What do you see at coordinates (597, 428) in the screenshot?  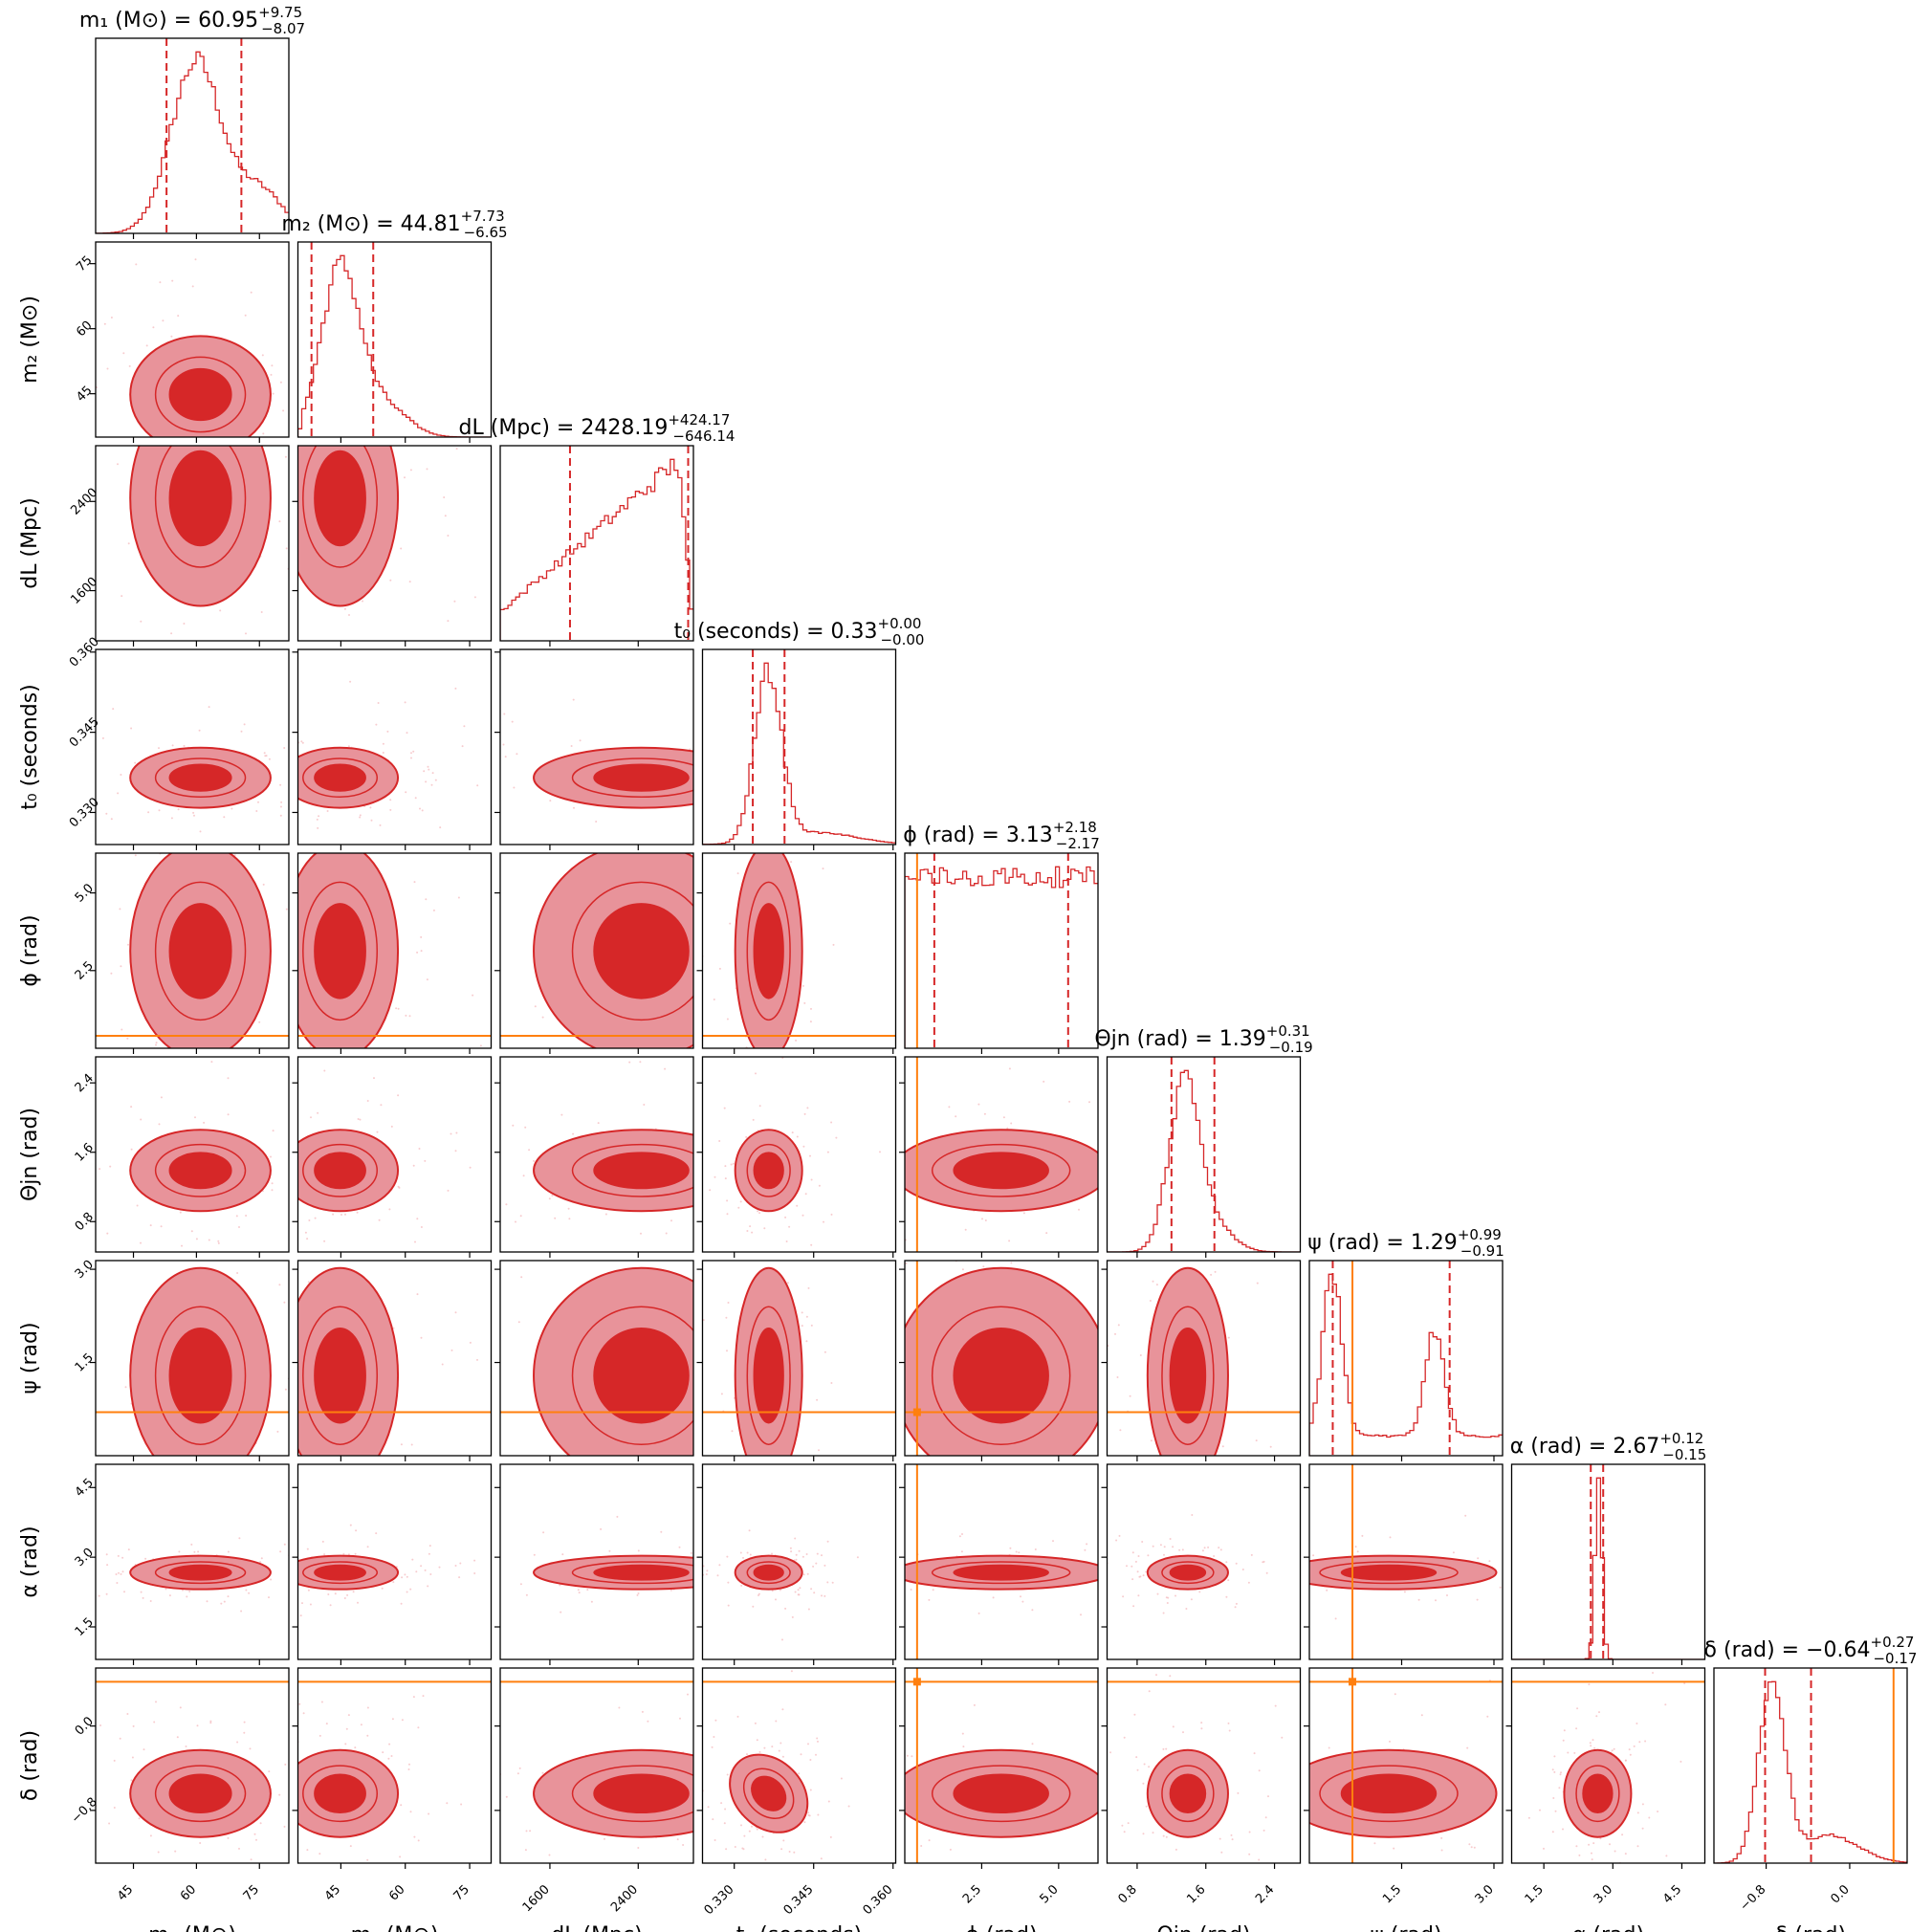 I see `title-2: dL (Mpc) = 2428.19+424.17 −646.14` at bounding box center [597, 428].